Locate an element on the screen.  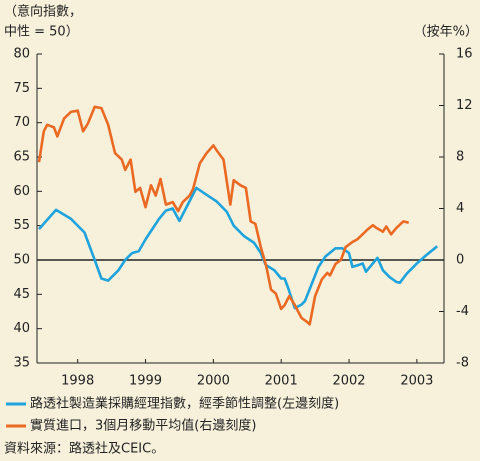
y2-axis-label: （按年%） is located at coordinates (446, 32).